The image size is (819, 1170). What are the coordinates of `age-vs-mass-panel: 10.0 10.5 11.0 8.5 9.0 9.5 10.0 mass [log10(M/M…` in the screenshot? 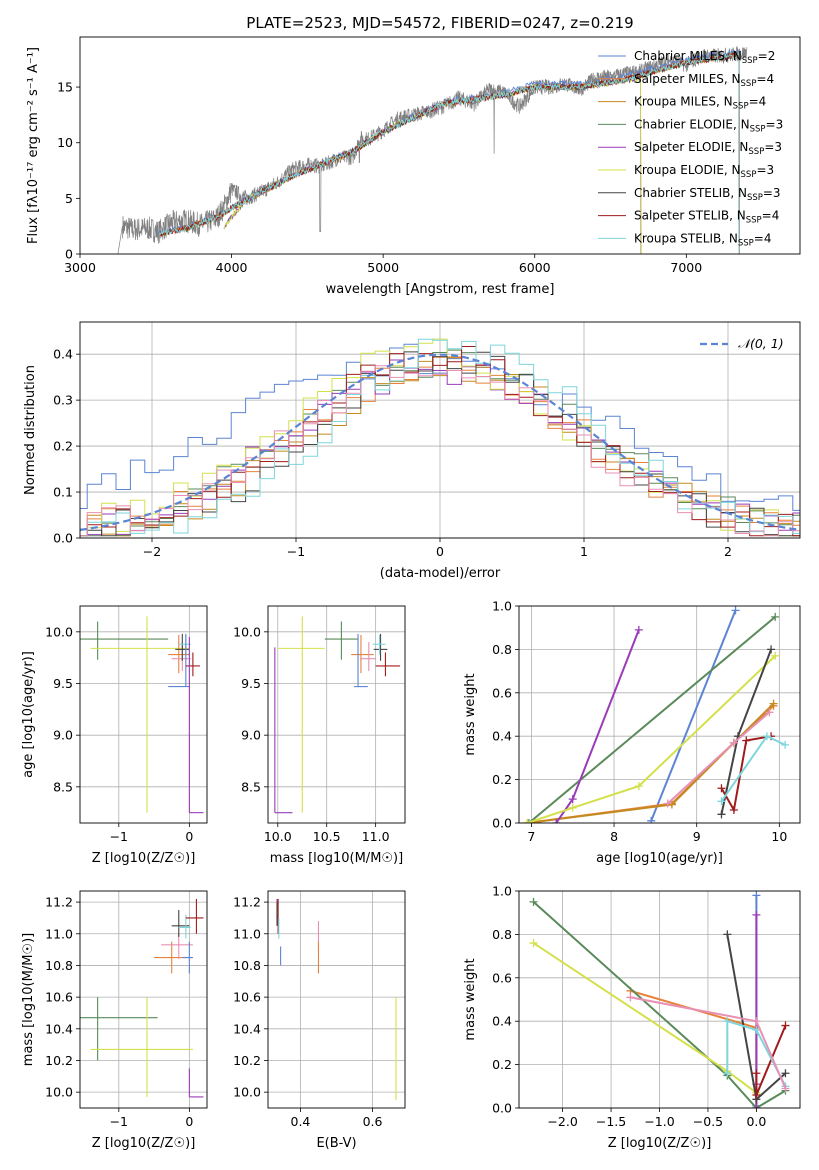 It's located at (319, 735).